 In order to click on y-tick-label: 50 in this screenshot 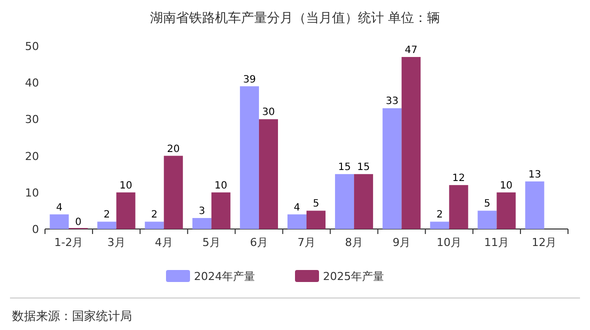, I will do `click(32, 46)`.